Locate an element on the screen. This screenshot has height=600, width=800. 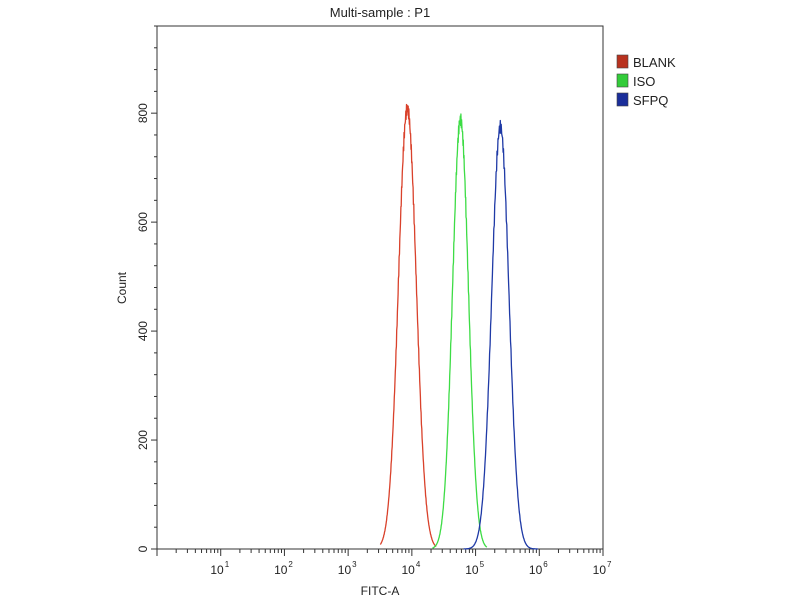
series-line-sfpq is located at coordinates (501, 334).